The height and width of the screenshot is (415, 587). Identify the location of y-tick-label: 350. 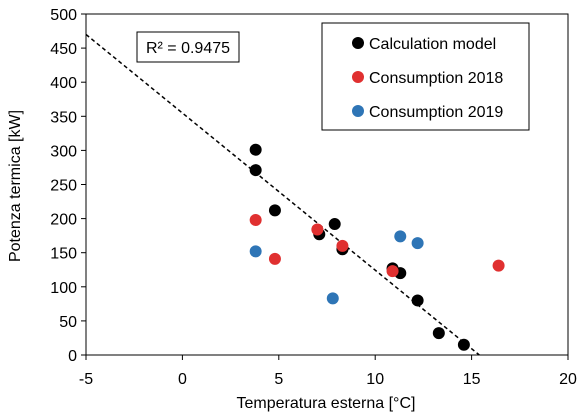
(63, 117).